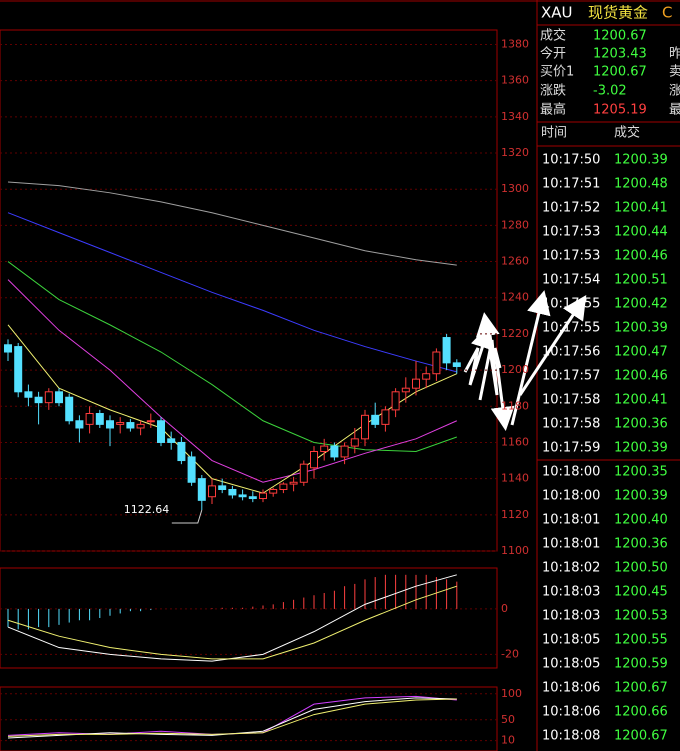 This screenshot has width=680, height=751. What do you see at coordinates (553, 110) in the screenshot?
I see `quote-label: 最高` at bounding box center [553, 110].